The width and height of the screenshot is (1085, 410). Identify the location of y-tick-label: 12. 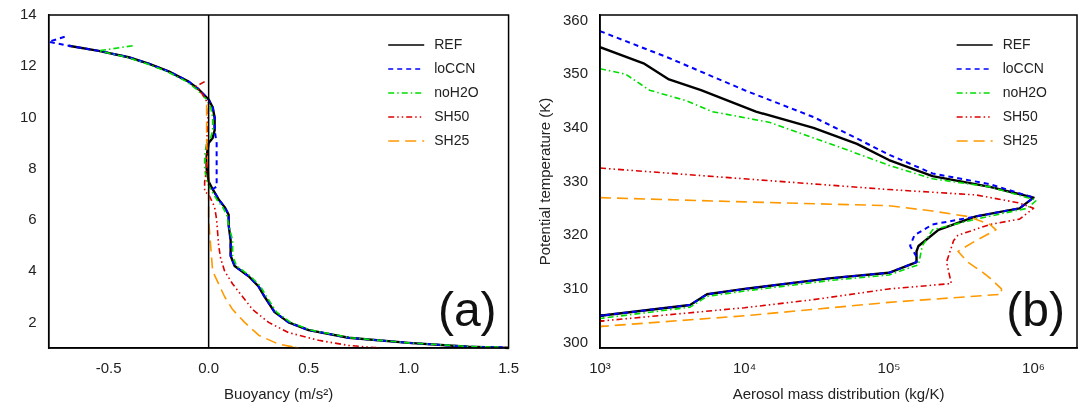
(28, 65).